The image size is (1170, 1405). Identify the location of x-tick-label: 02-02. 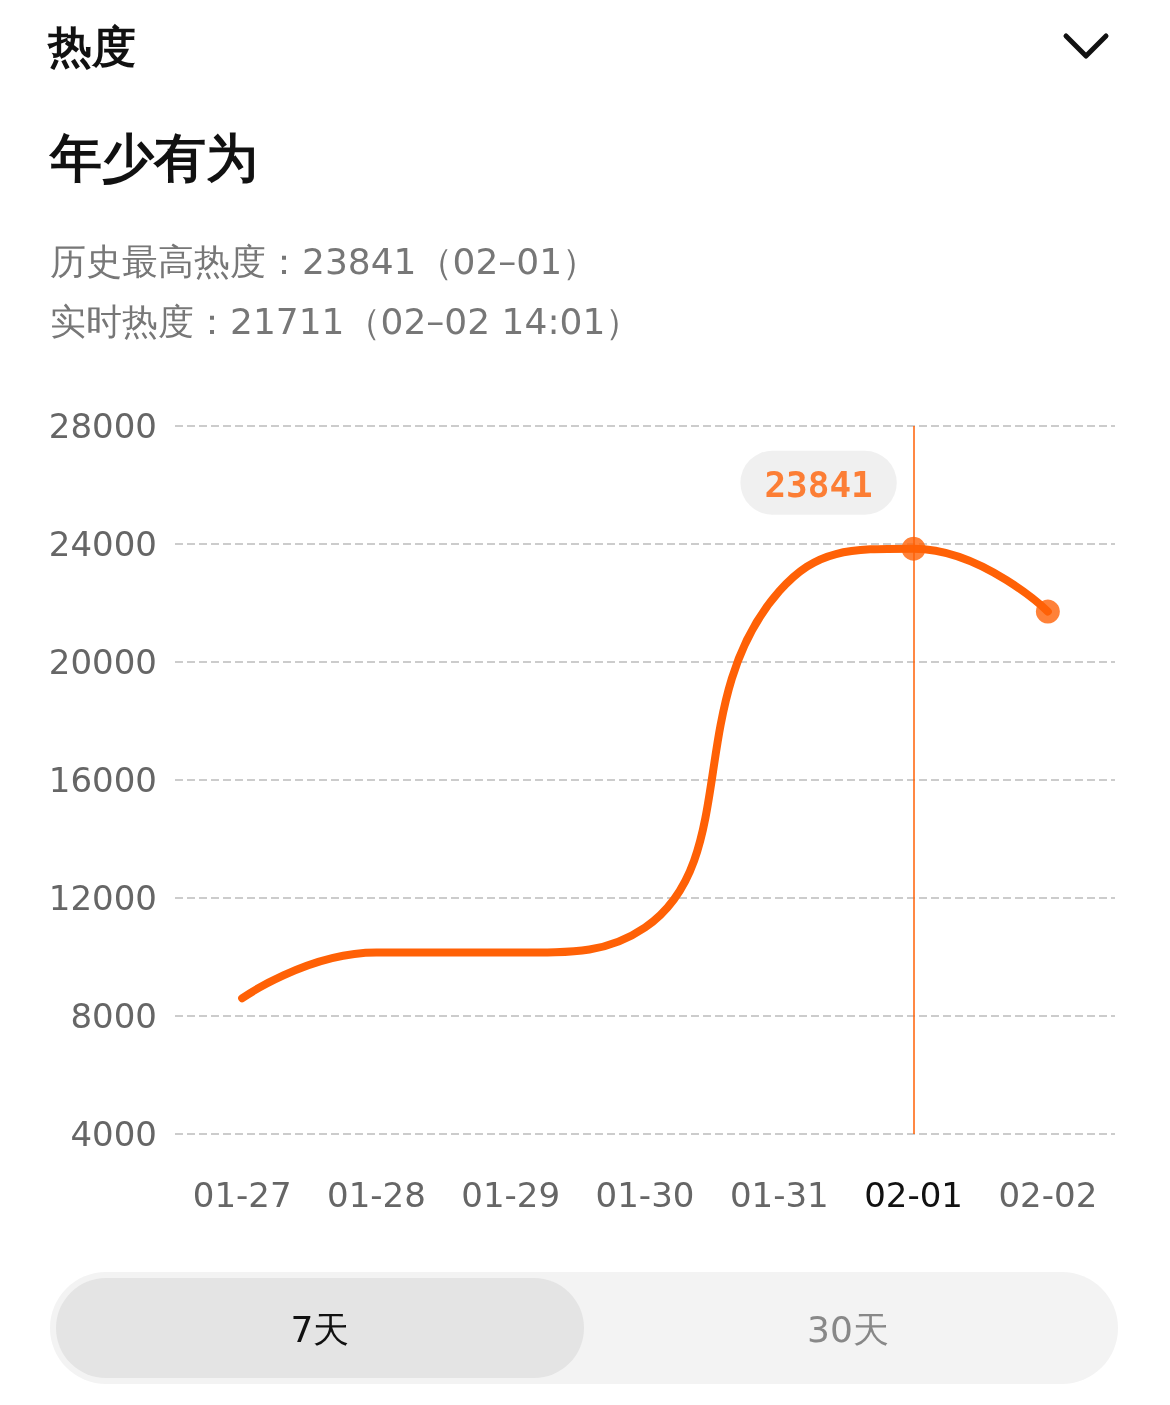
(1048, 1195).